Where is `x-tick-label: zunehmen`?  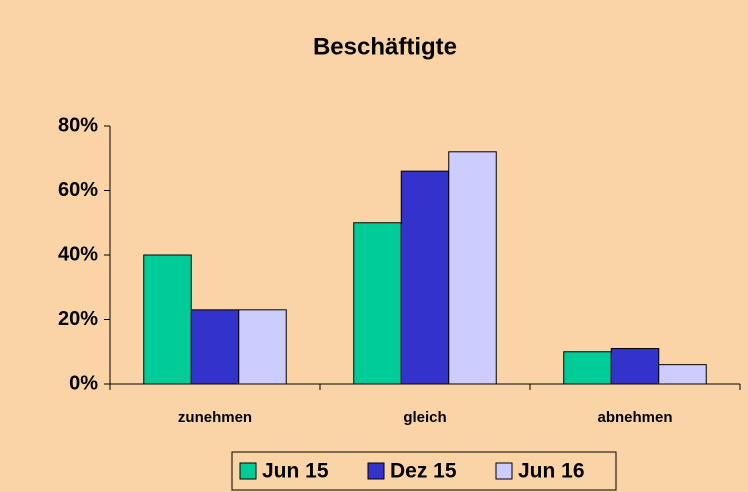 x-tick-label: zunehmen is located at coordinates (215, 417).